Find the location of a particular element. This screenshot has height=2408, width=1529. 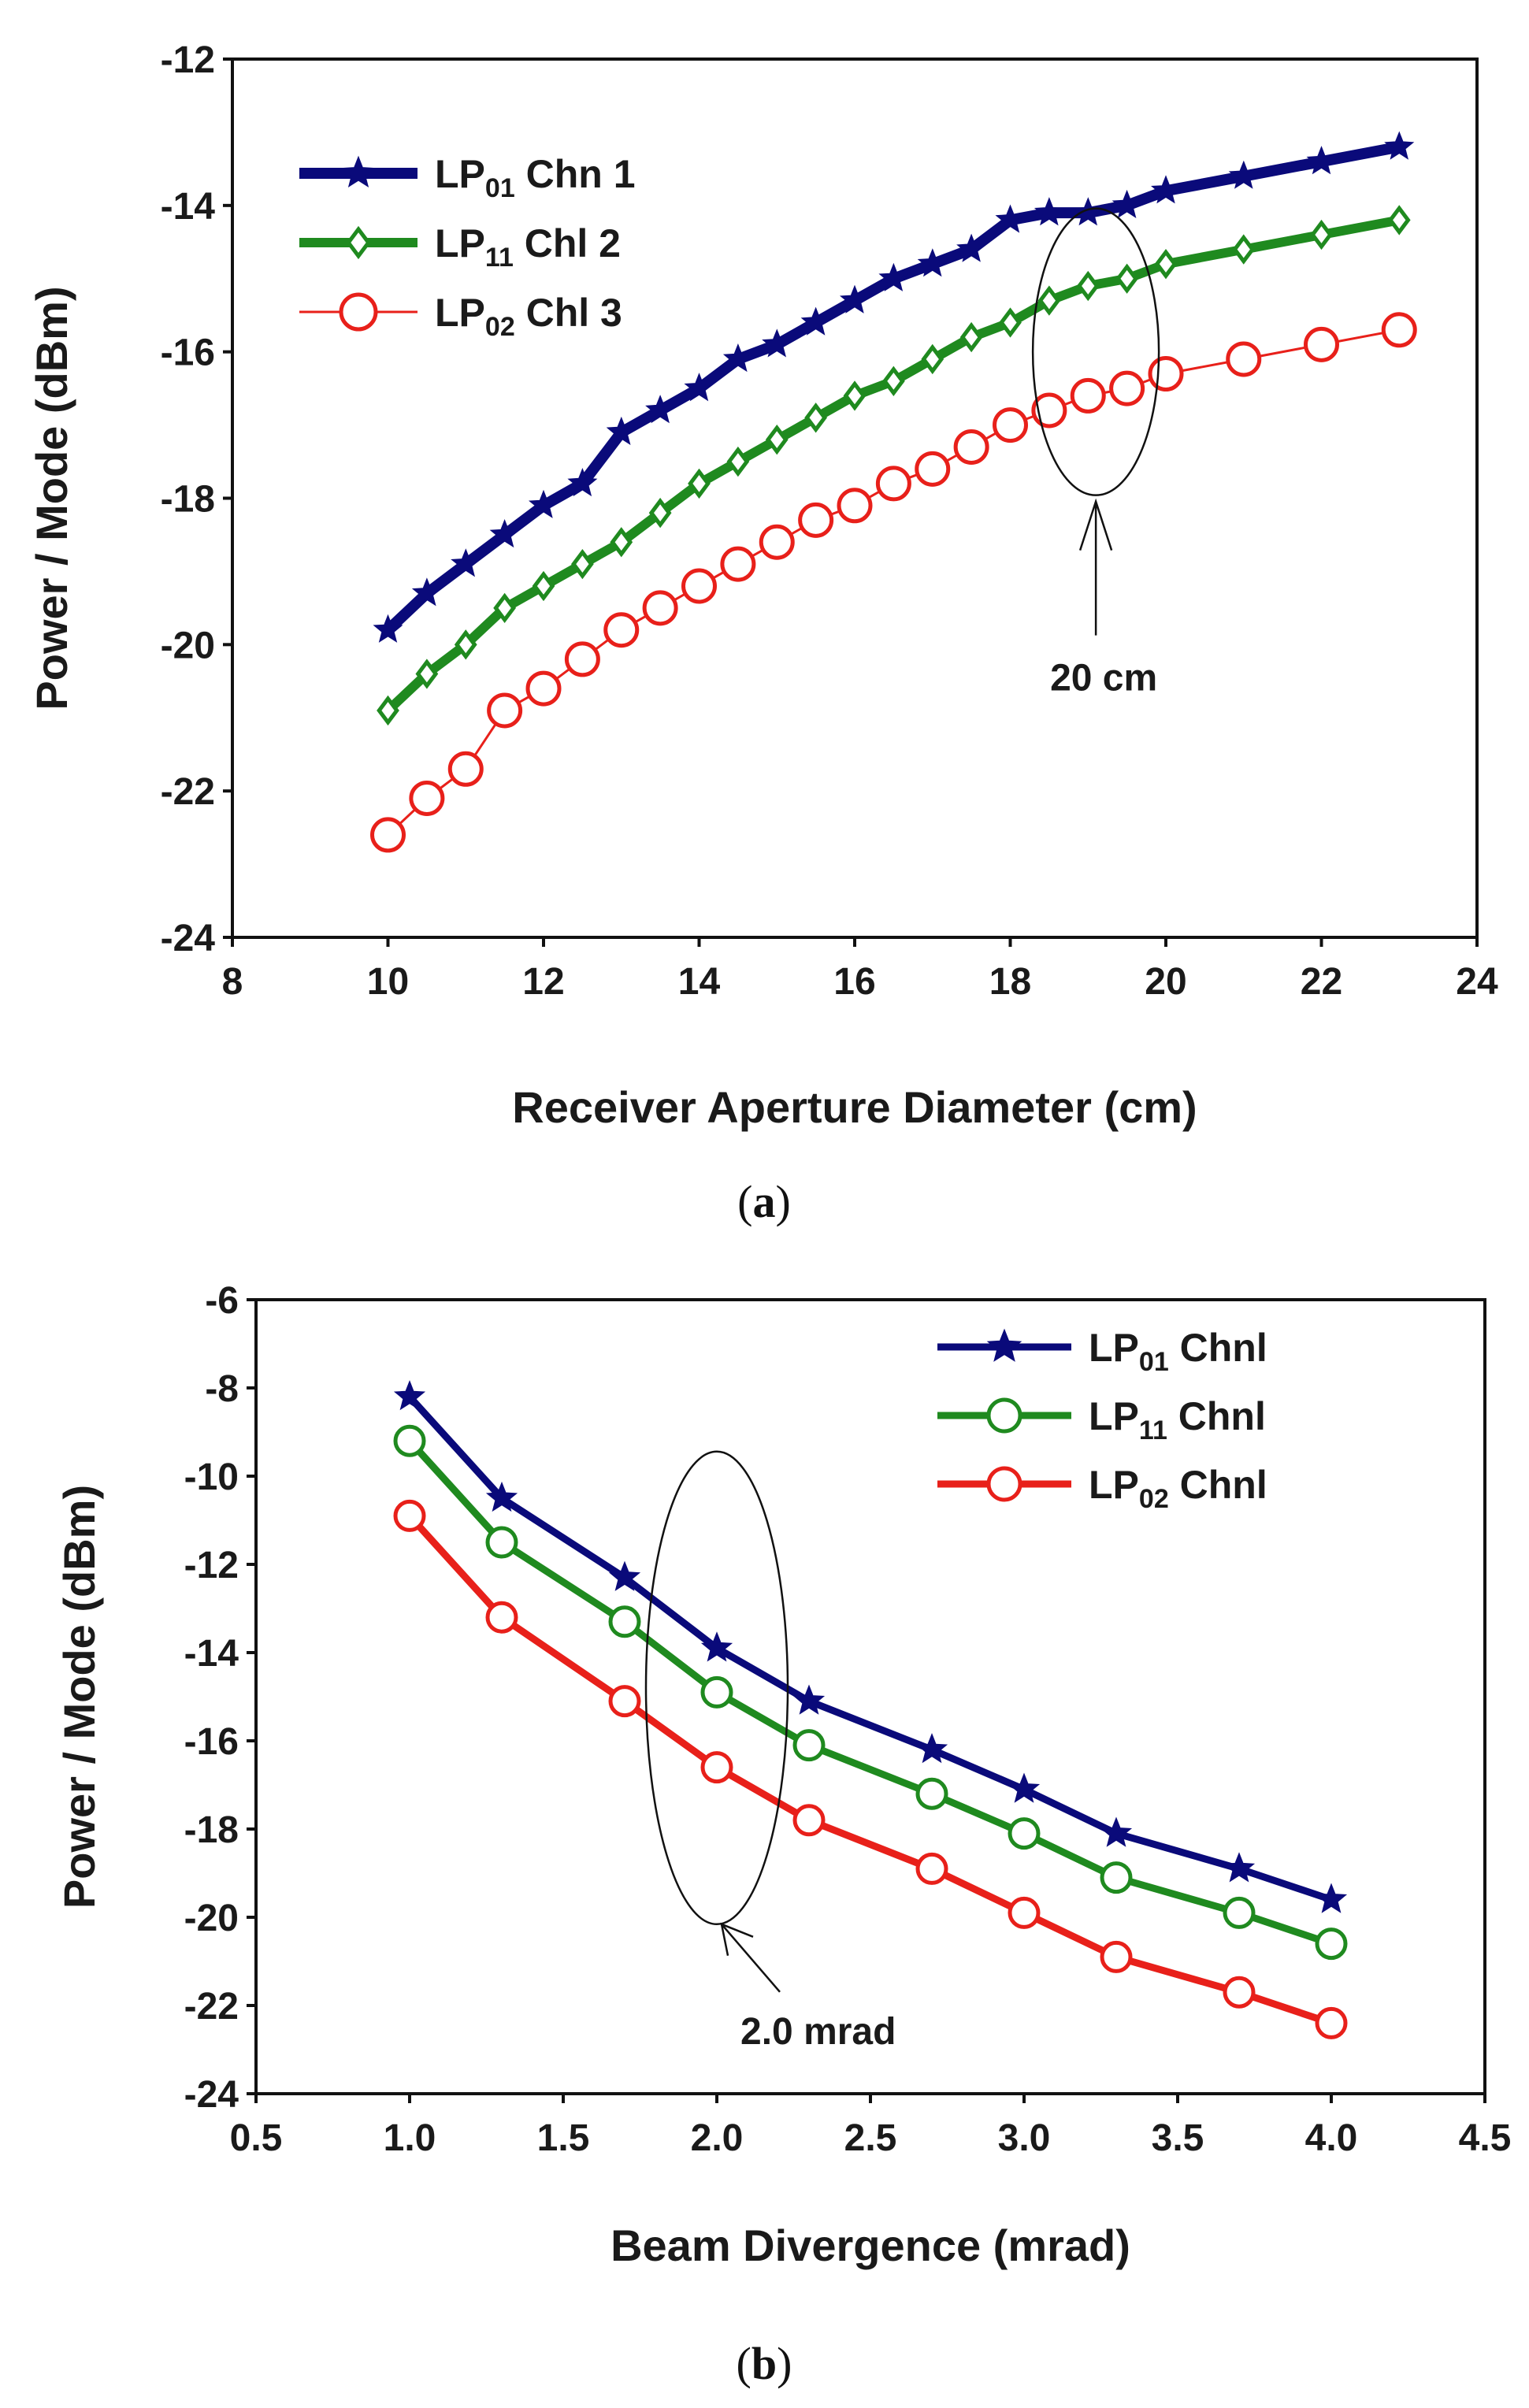

annotation-label: 2.0 mrad is located at coordinates (818, 2032).